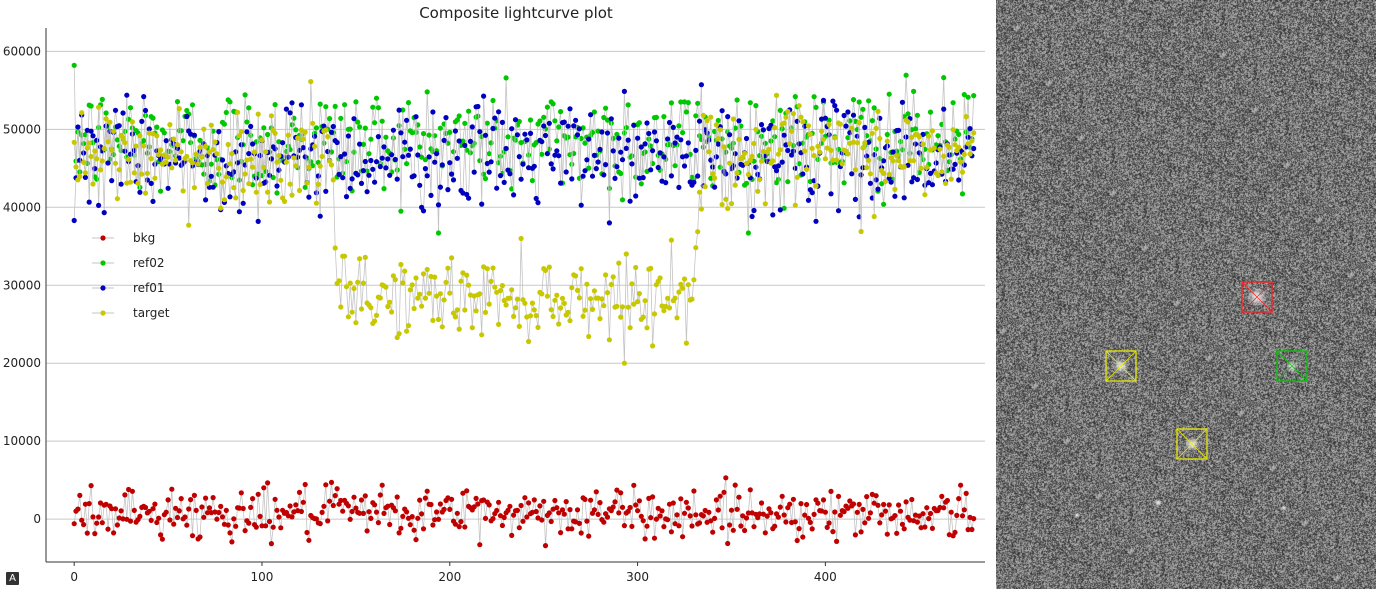 The width and height of the screenshot is (1376, 589). What do you see at coordinates (12, 578) in the screenshot?
I see `auto-range-button: A` at bounding box center [12, 578].